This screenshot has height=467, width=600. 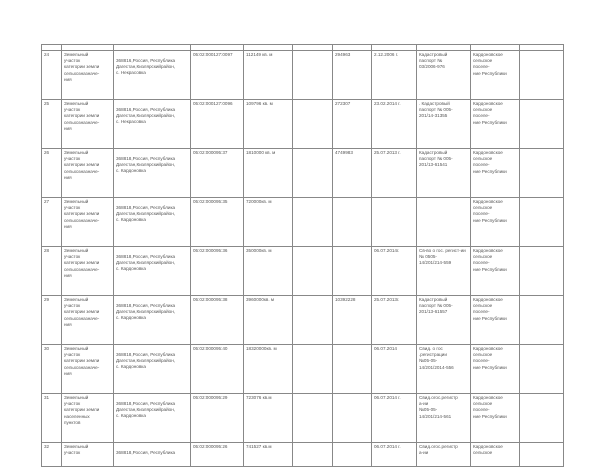 What do you see at coordinates (268, 124) in the screenshot?
I see `area-cell: 109796 кв. м` at bounding box center [268, 124].